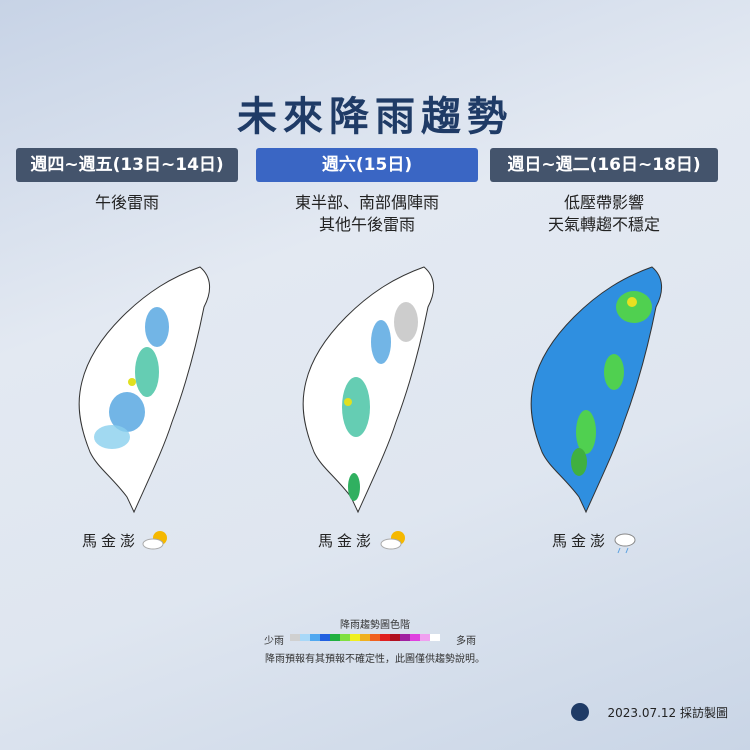 The height and width of the screenshot is (750, 750). Describe the element at coordinates (466, 641) in the screenshot. I see `legend-high: 多雨` at that location.